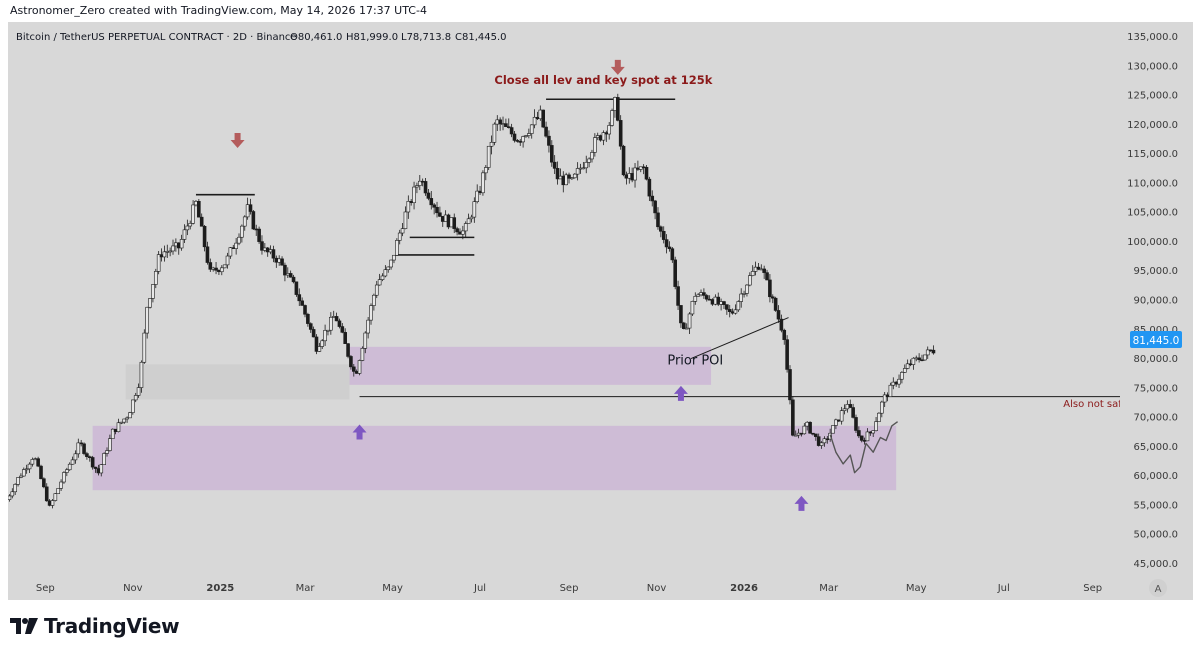 This screenshot has width=1200, height=653. What do you see at coordinates (864, 447) in the screenshot?
I see `projection-layer` at bounding box center [864, 447].